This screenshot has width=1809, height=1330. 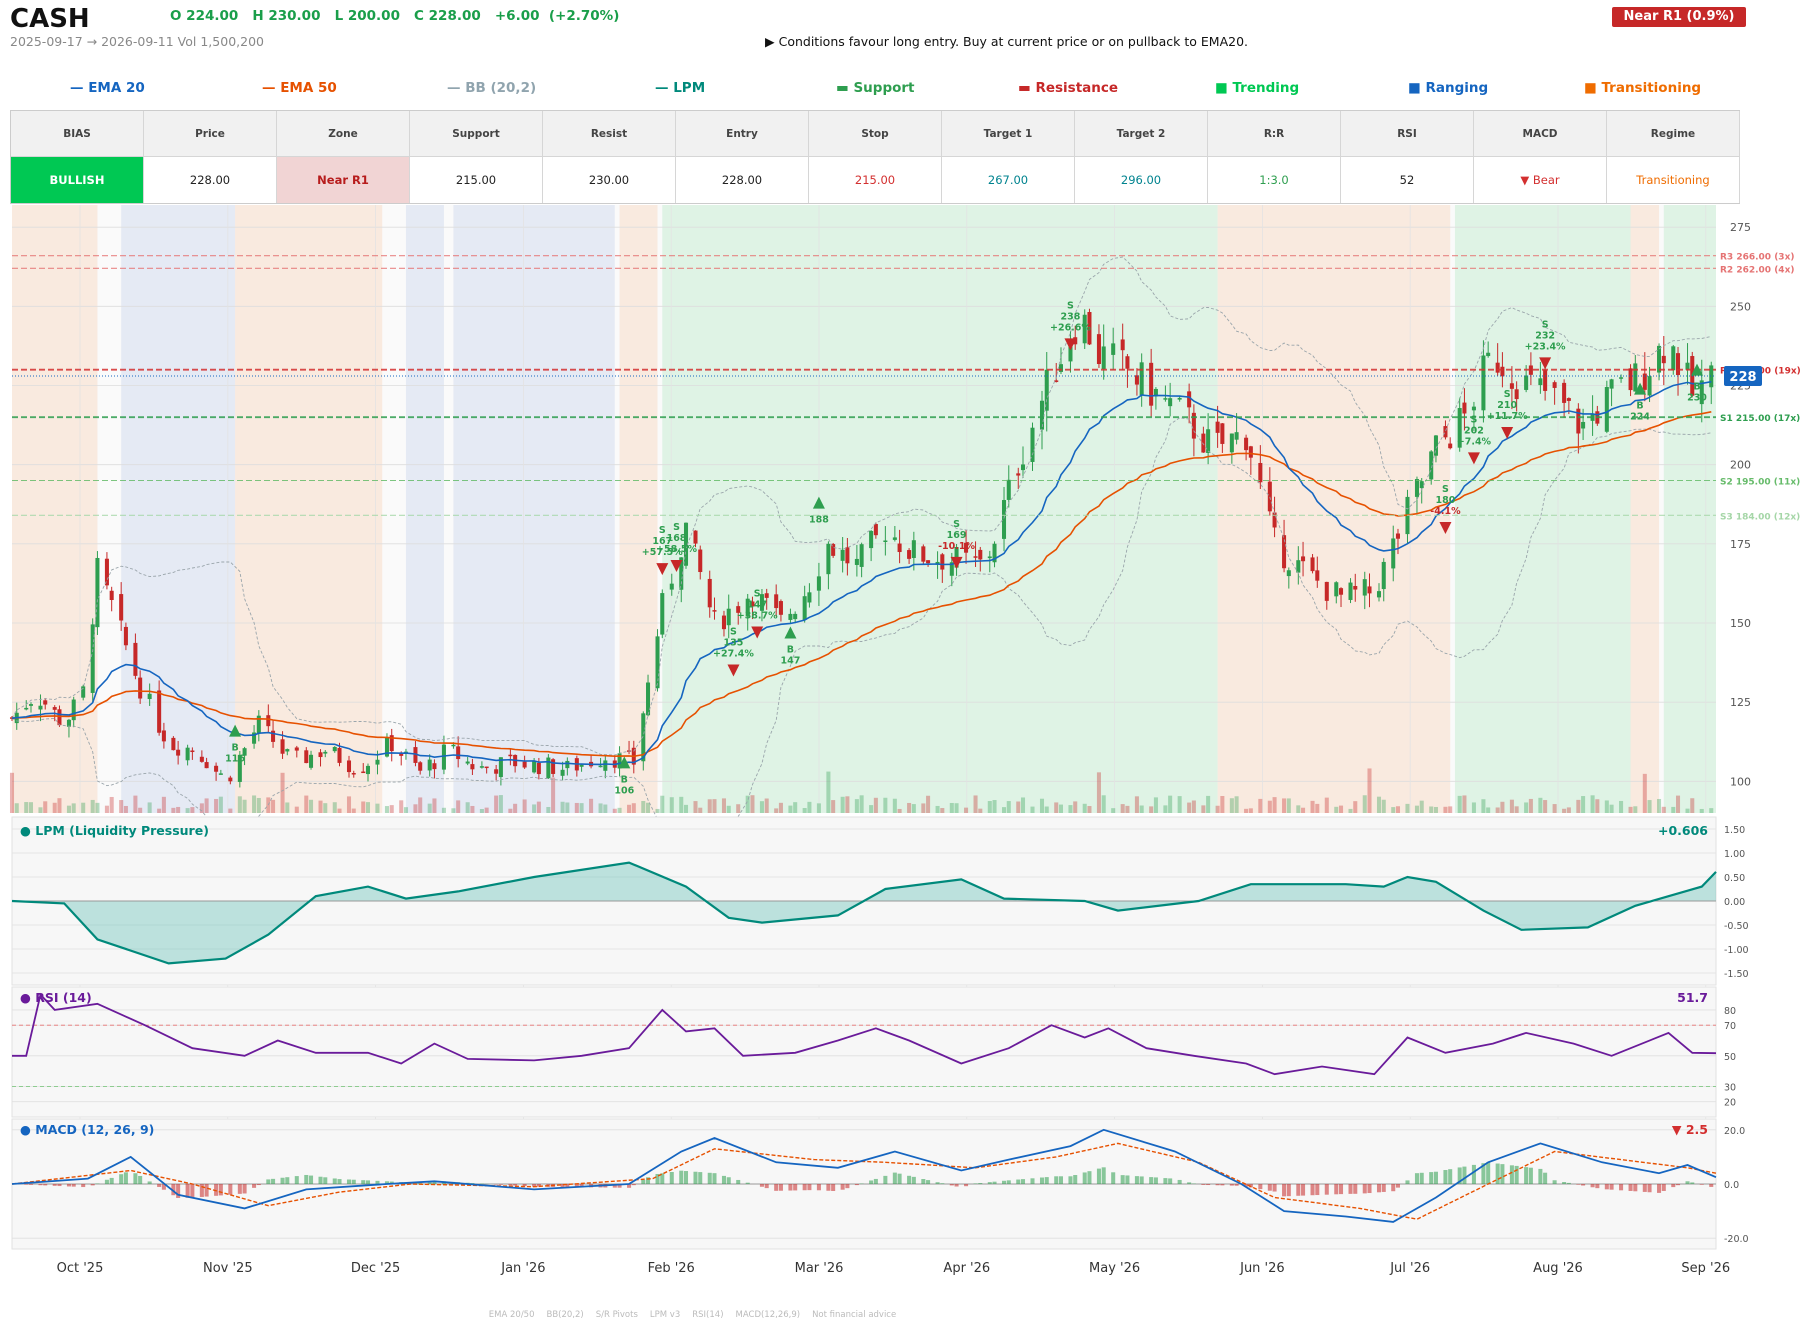 What do you see at coordinates (210, 134) in the screenshot?
I see `stats-header: Price` at bounding box center [210, 134].